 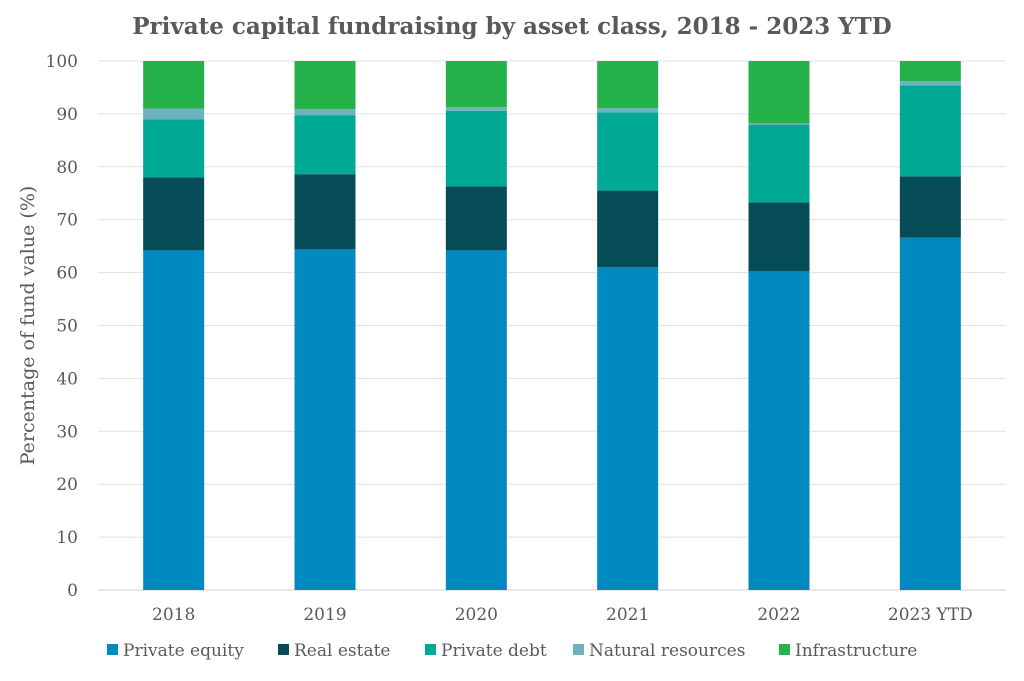 I want to click on x-tick-label: 2023 YTD, so click(x=930, y=615).